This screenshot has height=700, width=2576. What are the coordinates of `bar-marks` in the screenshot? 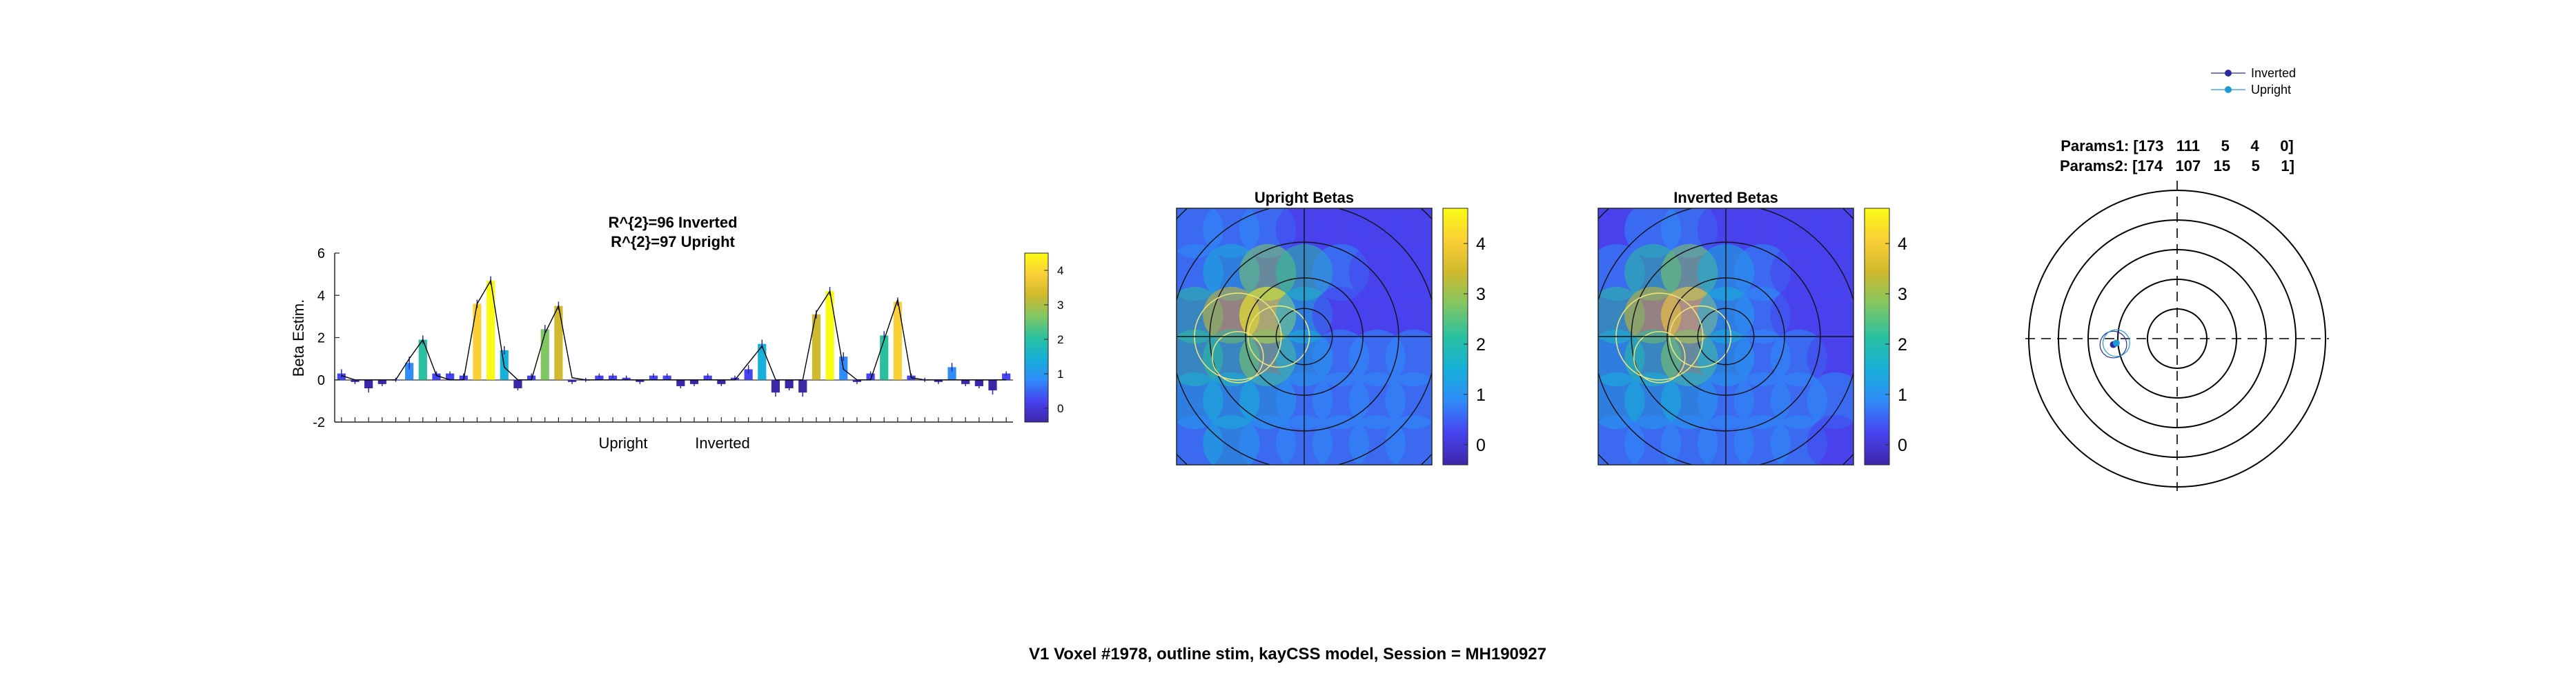 It's located at (674, 349).